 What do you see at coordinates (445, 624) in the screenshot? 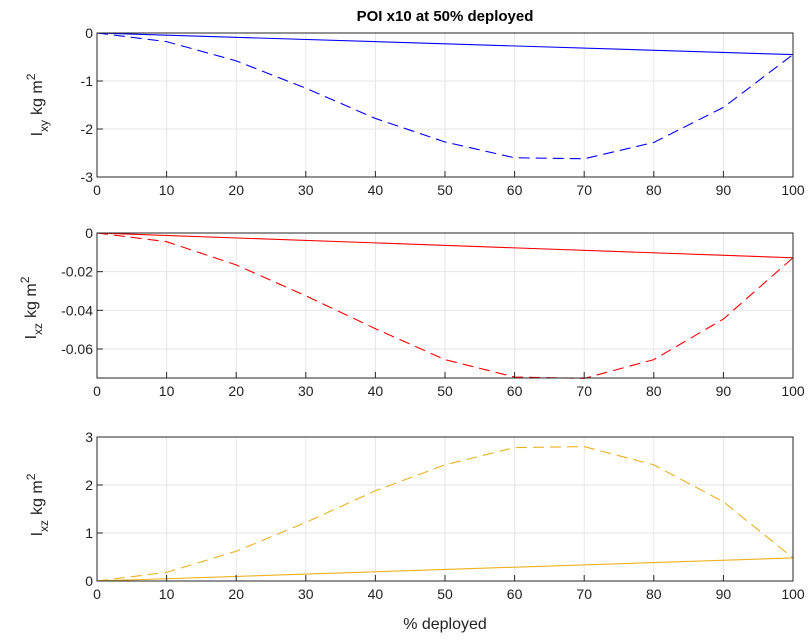
I see `x-axis-label: % deployed` at bounding box center [445, 624].